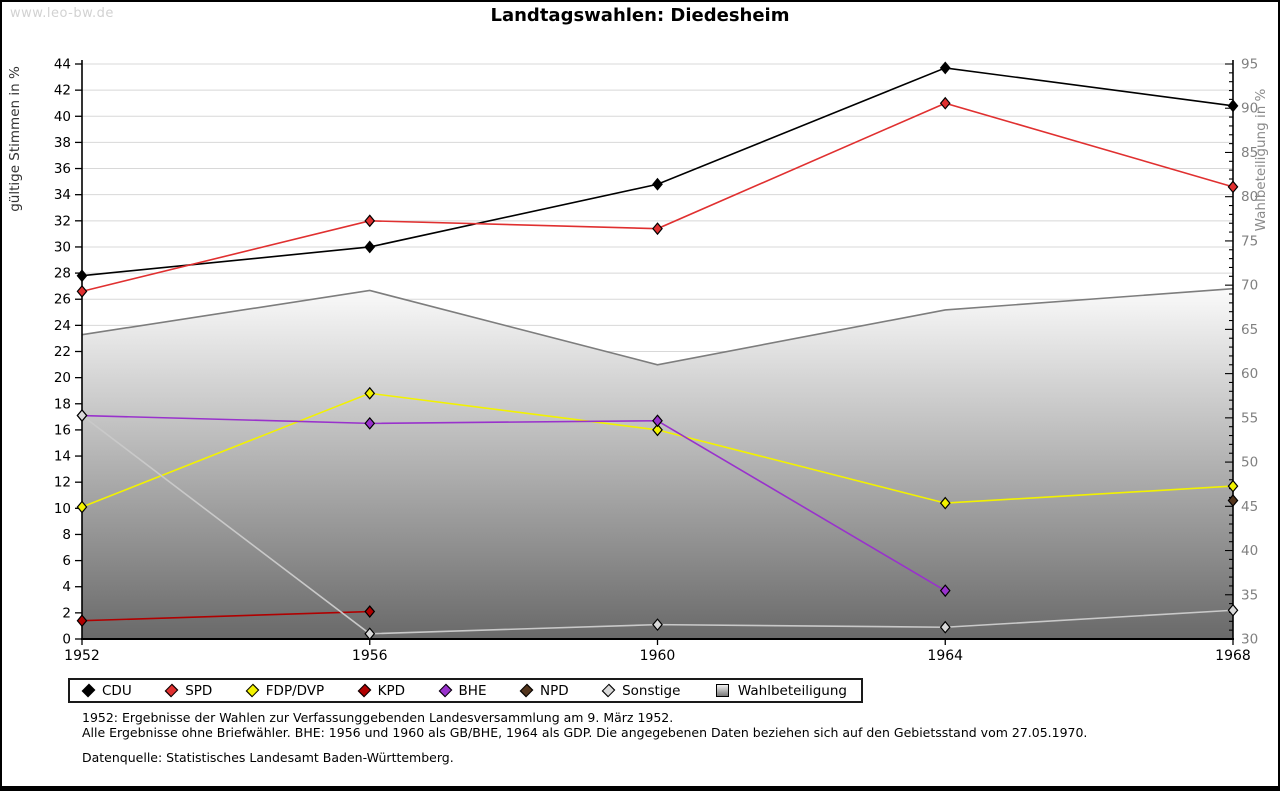  What do you see at coordinates (657, 184) in the screenshot?
I see `marker-CDU-1960` at bounding box center [657, 184].